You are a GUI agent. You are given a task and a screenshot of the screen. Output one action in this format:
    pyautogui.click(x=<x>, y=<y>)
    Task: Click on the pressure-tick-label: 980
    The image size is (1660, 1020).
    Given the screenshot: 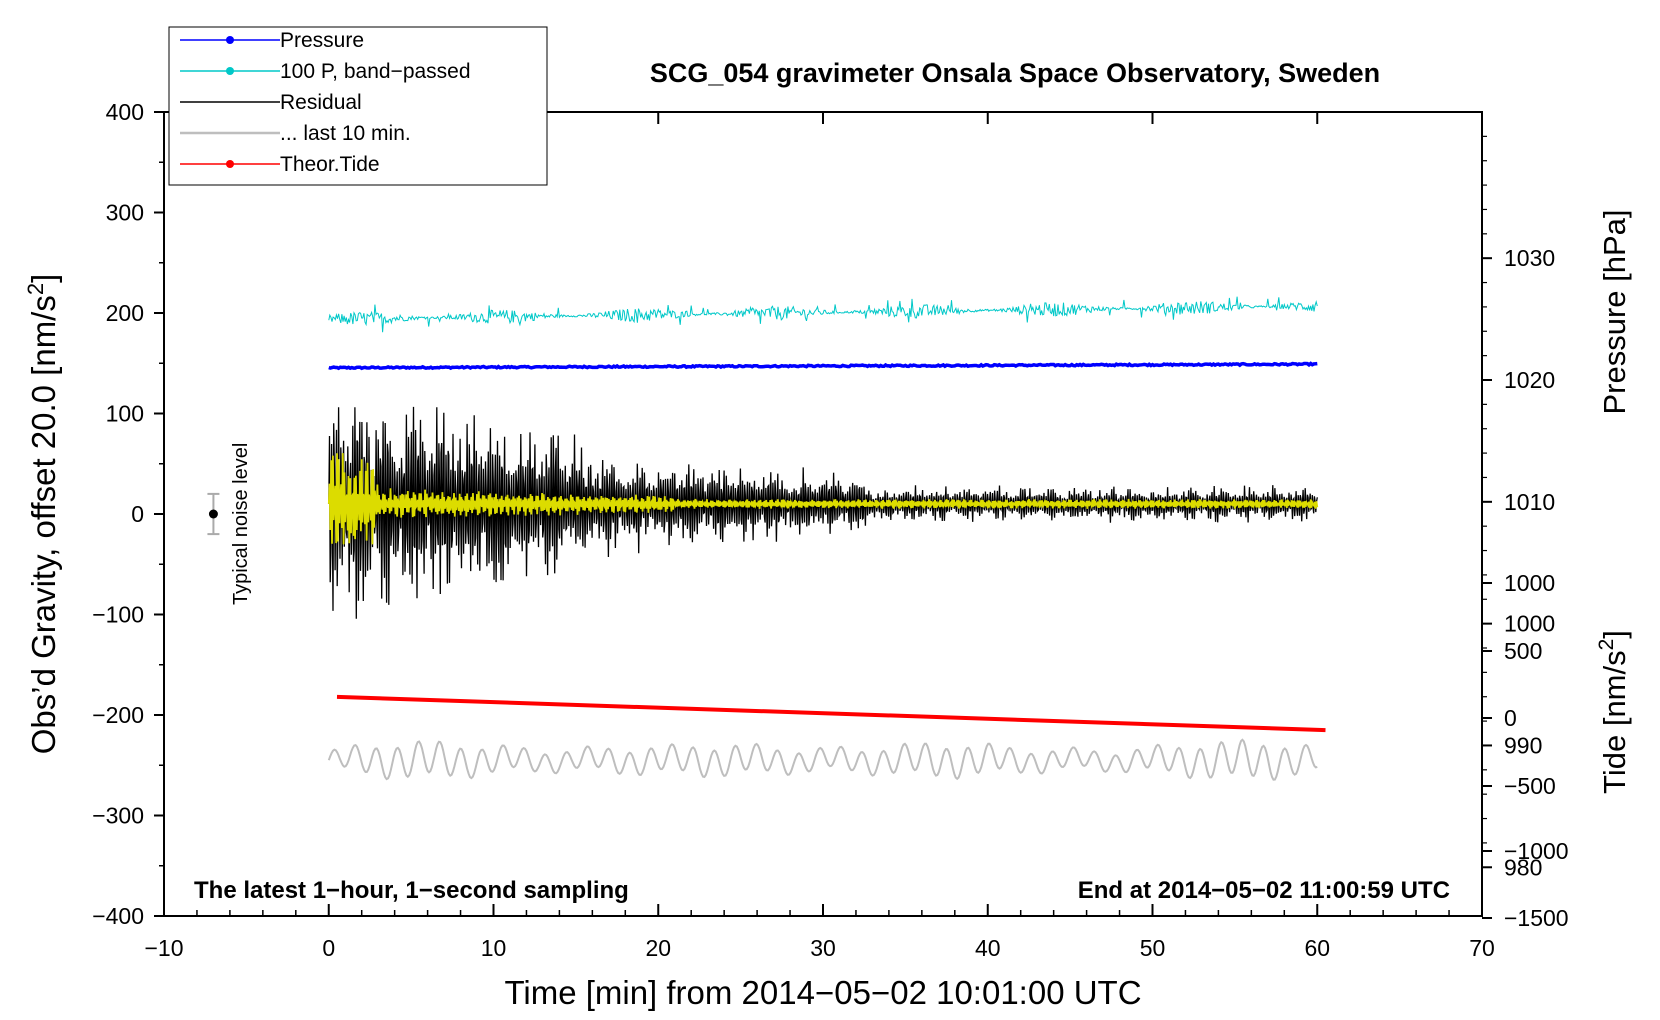 What is the action you would take?
    pyautogui.click(x=1523, y=867)
    